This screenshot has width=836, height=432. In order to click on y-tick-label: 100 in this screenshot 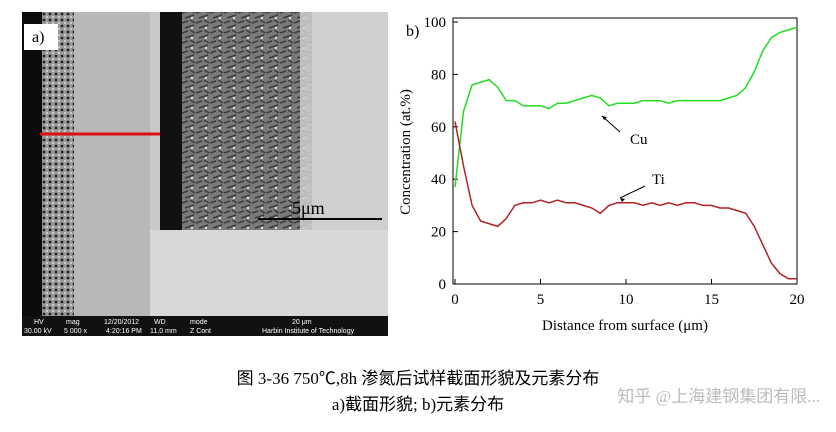, I will do `click(435, 23)`.